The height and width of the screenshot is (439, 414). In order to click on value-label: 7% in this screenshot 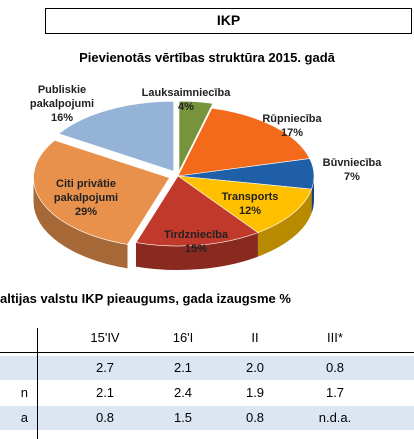, I will do `click(352, 177)`.